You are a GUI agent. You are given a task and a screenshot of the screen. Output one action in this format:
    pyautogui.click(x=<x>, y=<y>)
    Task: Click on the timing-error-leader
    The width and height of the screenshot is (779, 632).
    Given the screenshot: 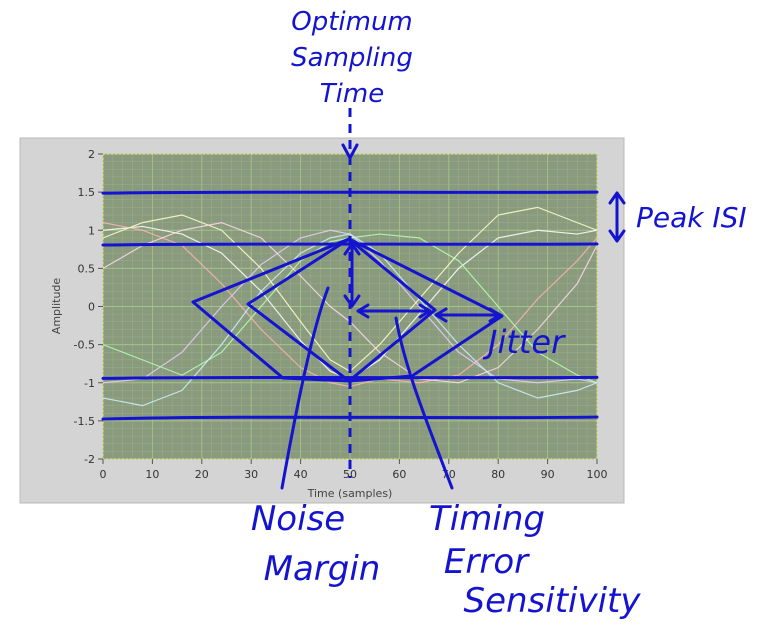 What is the action you would take?
    pyautogui.click(x=424, y=403)
    